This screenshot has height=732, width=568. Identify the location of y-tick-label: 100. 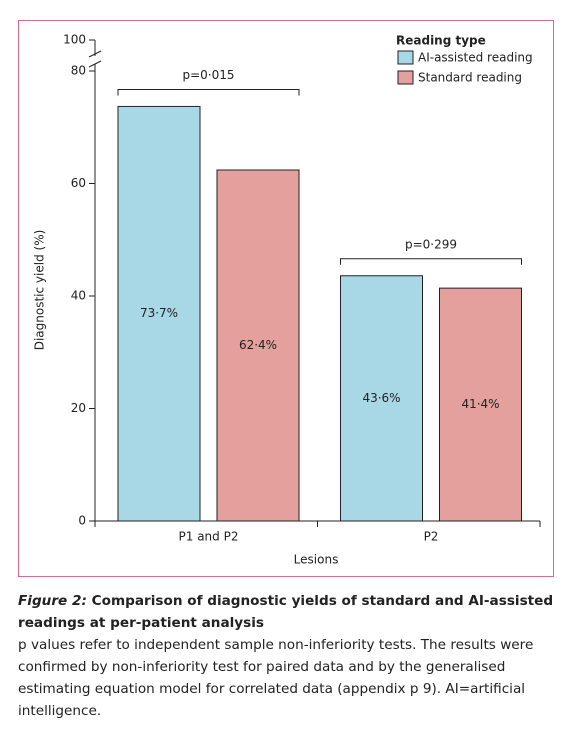
(74, 40).